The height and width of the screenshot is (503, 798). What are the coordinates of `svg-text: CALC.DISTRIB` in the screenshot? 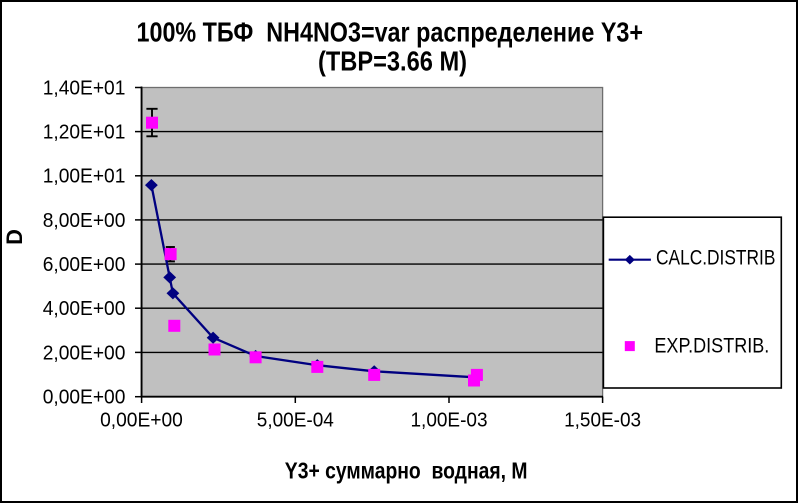 It's located at (715, 258).